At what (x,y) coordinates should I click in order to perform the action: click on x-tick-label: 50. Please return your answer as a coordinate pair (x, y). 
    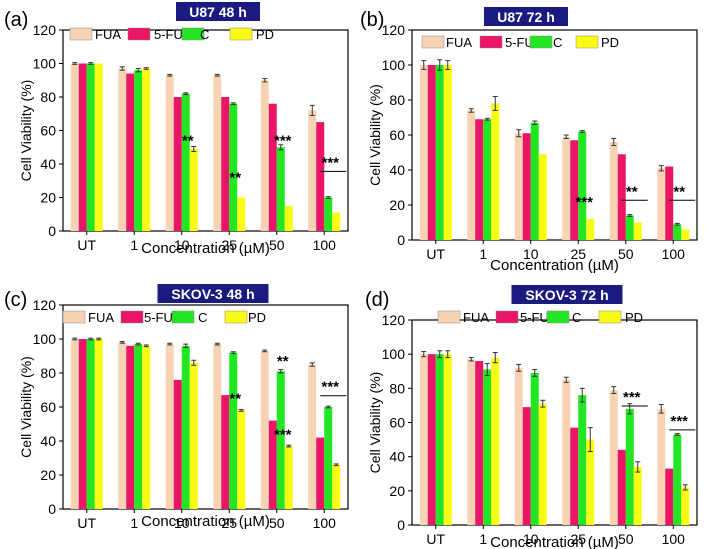
    Looking at the image, I should click on (626, 539).